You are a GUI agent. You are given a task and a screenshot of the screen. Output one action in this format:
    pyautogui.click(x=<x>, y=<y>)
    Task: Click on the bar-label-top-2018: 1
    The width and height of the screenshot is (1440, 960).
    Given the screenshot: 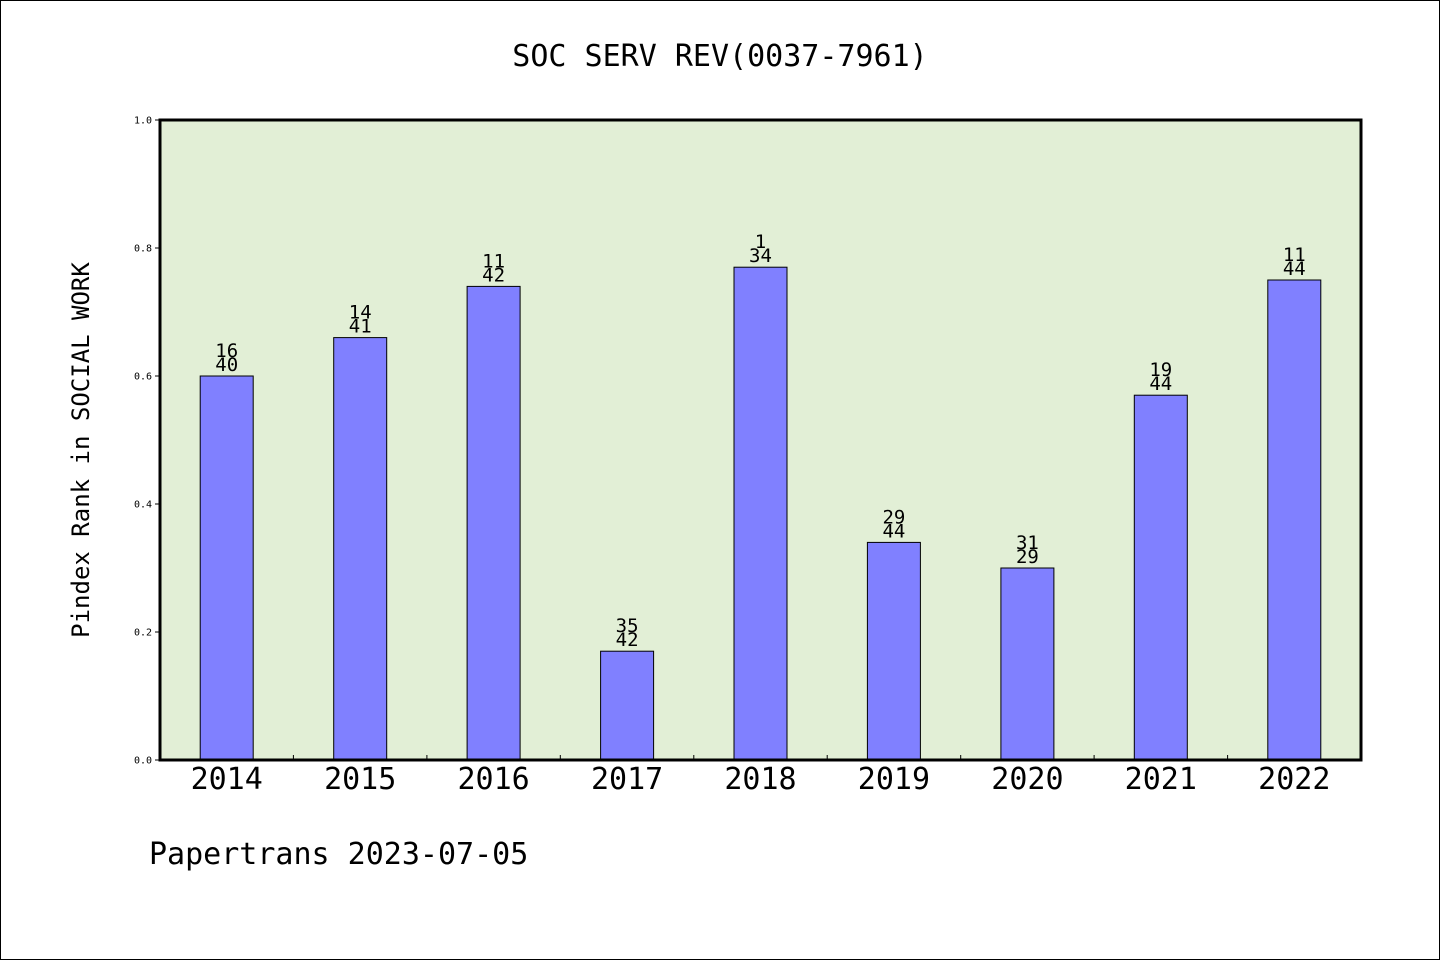 What is the action you would take?
    pyautogui.click(x=760, y=242)
    